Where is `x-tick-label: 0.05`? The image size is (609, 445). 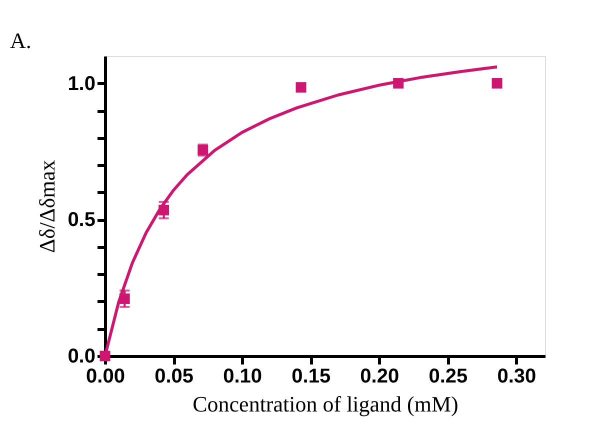
x-tick-label: 0.05 is located at coordinates (174, 377).